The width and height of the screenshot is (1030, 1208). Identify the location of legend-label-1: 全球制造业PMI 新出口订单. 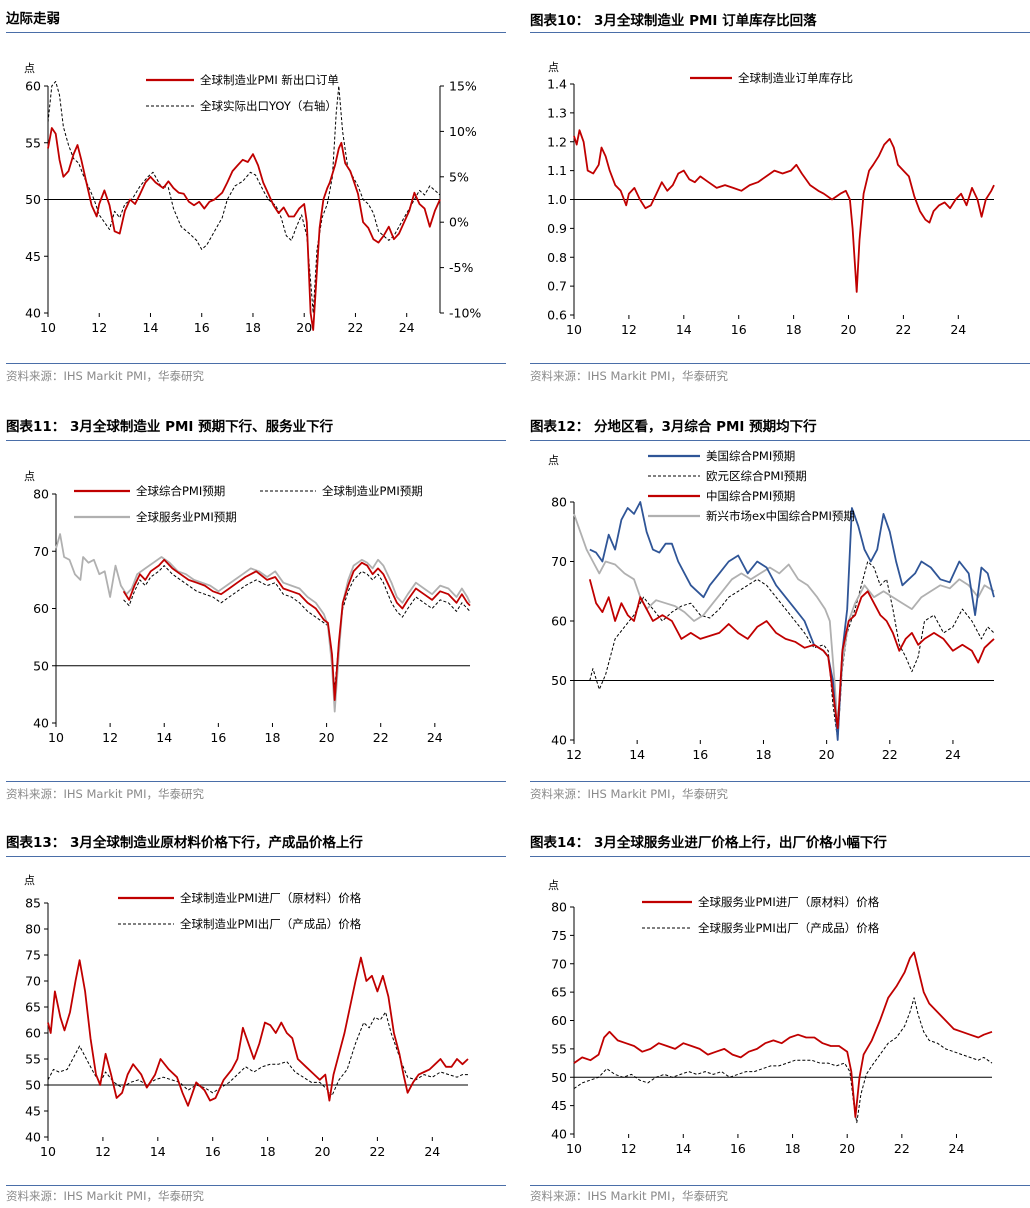
(269, 80).